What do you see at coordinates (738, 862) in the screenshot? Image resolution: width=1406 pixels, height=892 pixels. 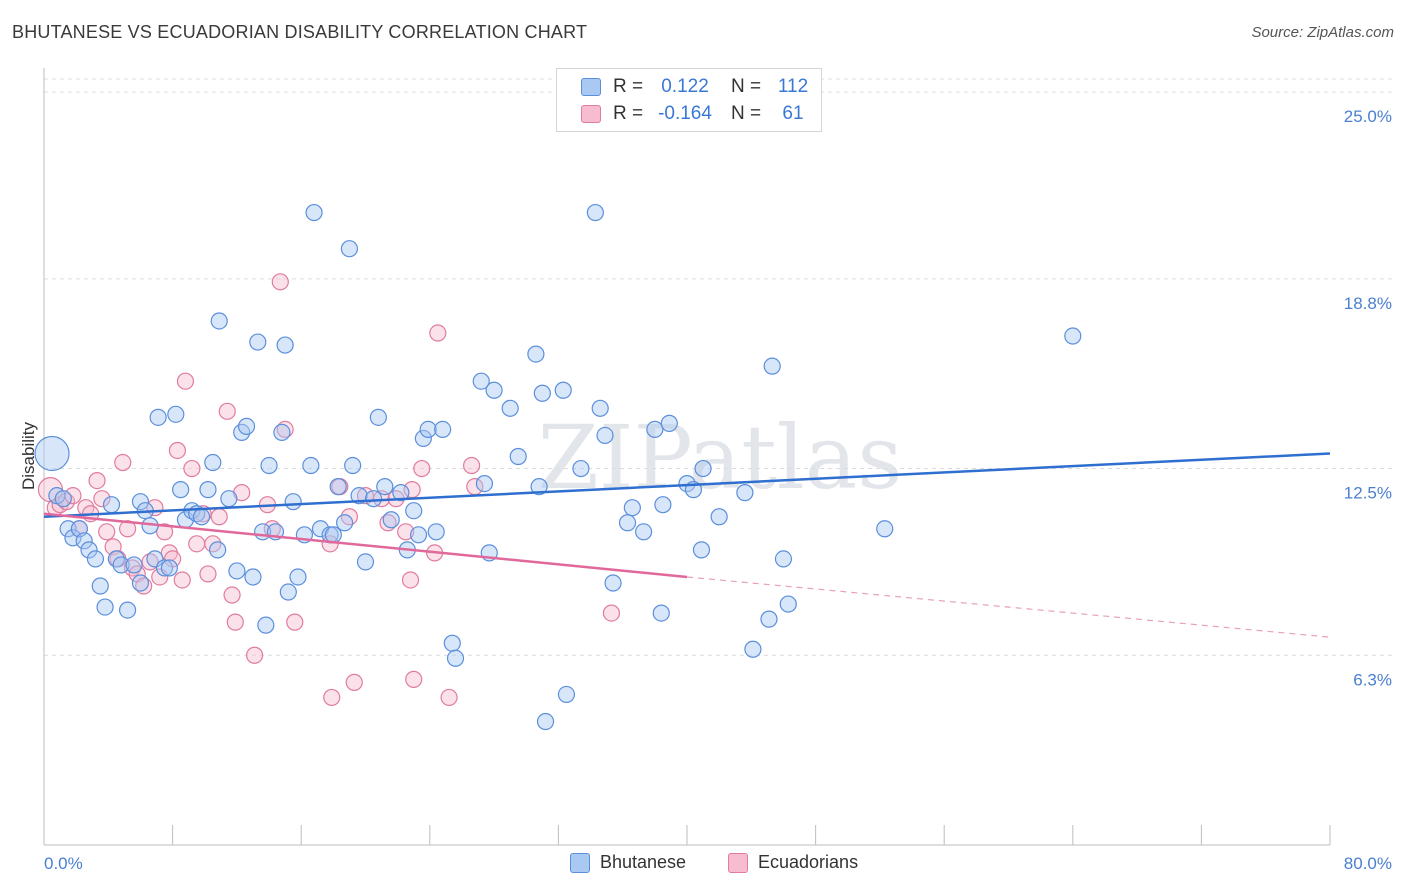 I see `bottom-legend-swatch-ecuadorians` at bounding box center [738, 862].